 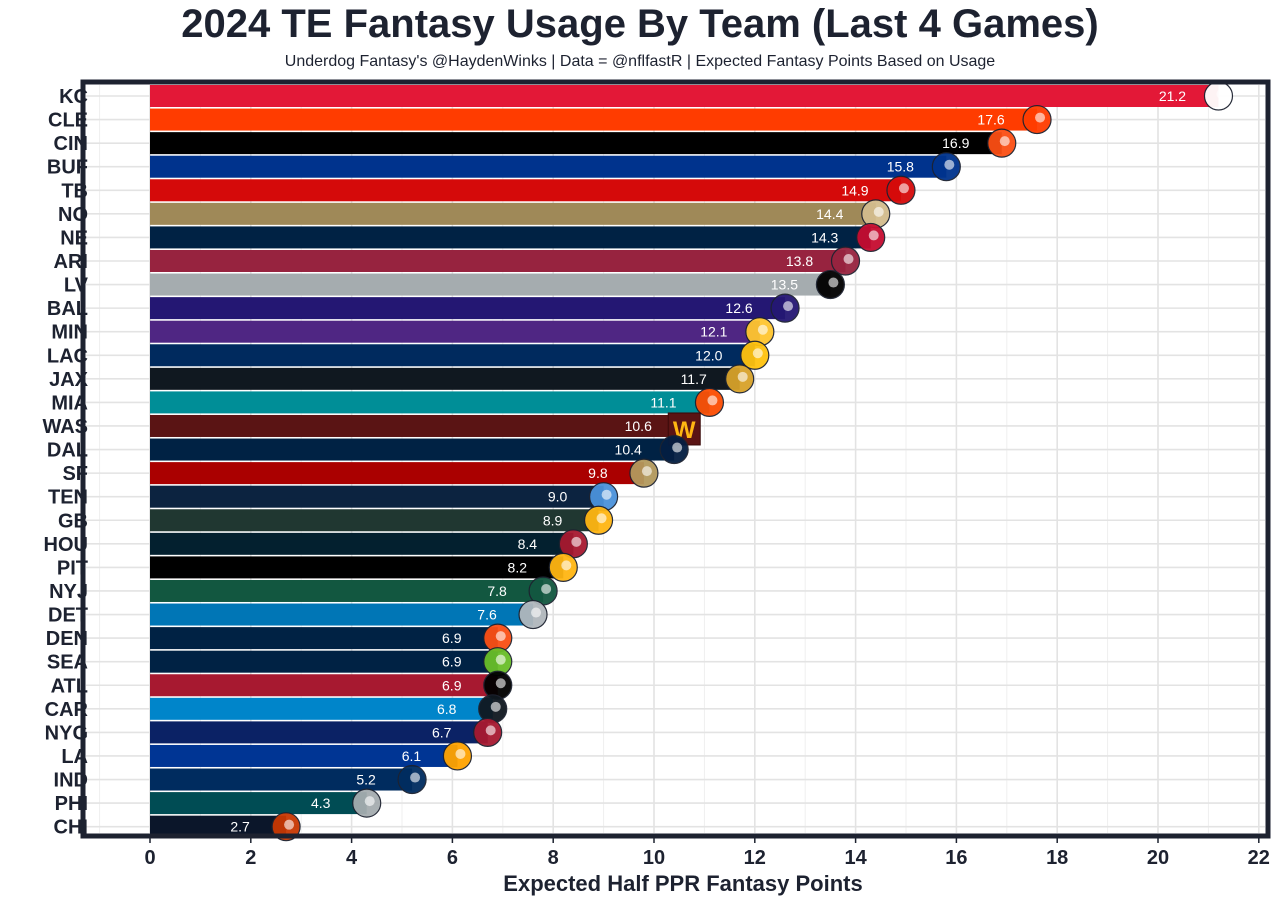 What do you see at coordinates (707, 853) in the screenshot?
I see `x-axis-ticks: 0 2 4 6 8 10 12 14 16 18 20 22` at bounding box center [707, 853].